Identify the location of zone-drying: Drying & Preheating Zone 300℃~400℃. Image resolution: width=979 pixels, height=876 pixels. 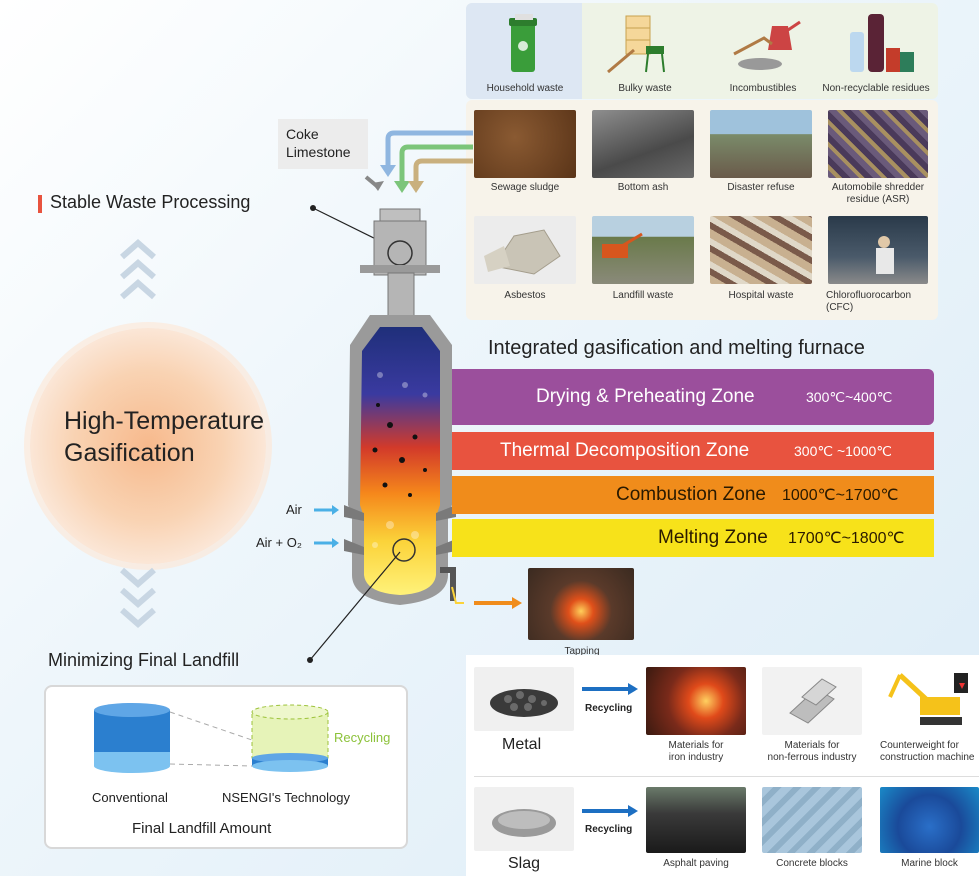
(693, 397).